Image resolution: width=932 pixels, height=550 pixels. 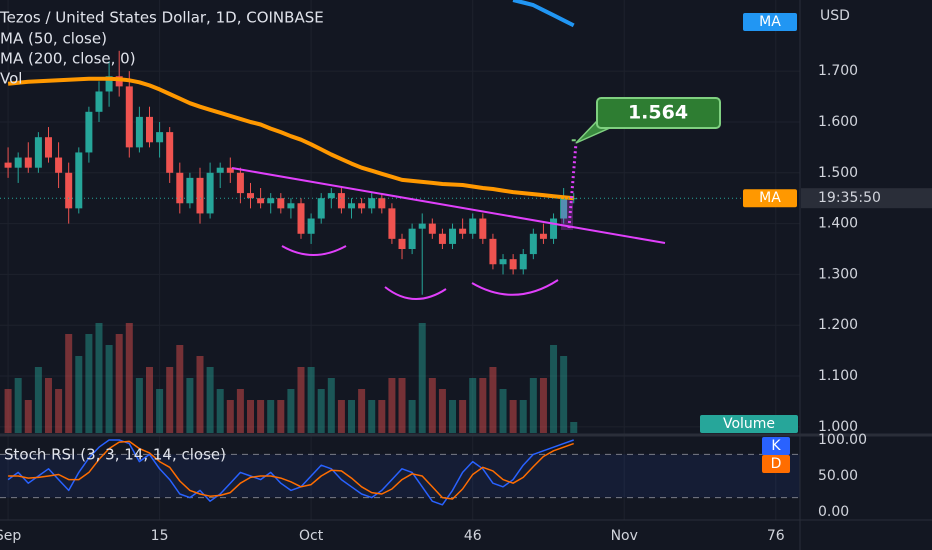 What do you see at coordinates (838, 173) in the screenshot?
I see `y-tick-label: 1.500` at bounding box center [838, 173].